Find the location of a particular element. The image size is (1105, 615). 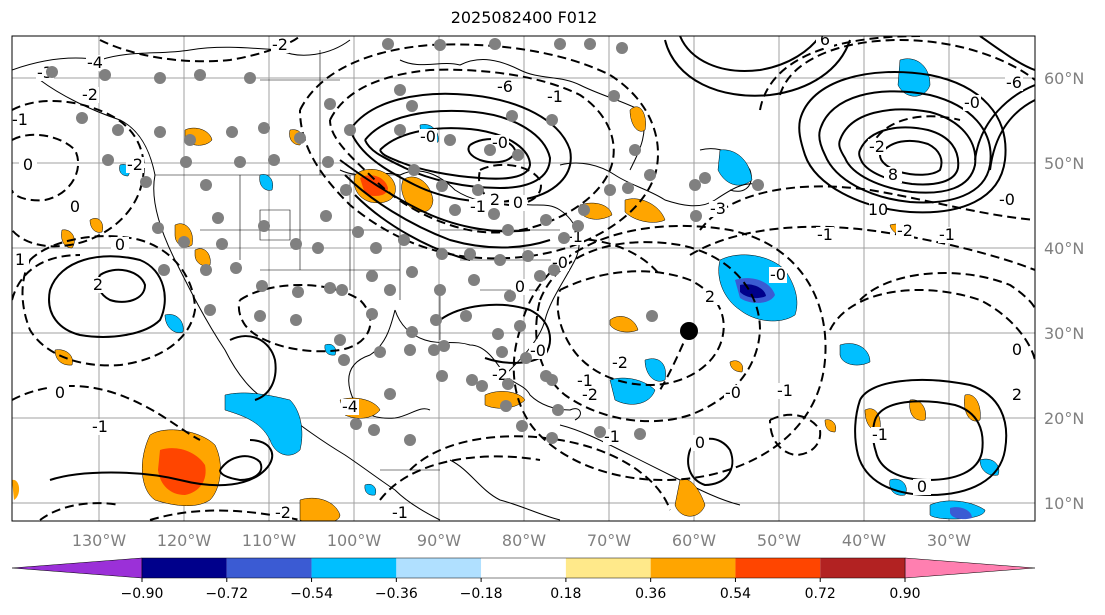

colorbar-segment is located at coordinates (184, 568).